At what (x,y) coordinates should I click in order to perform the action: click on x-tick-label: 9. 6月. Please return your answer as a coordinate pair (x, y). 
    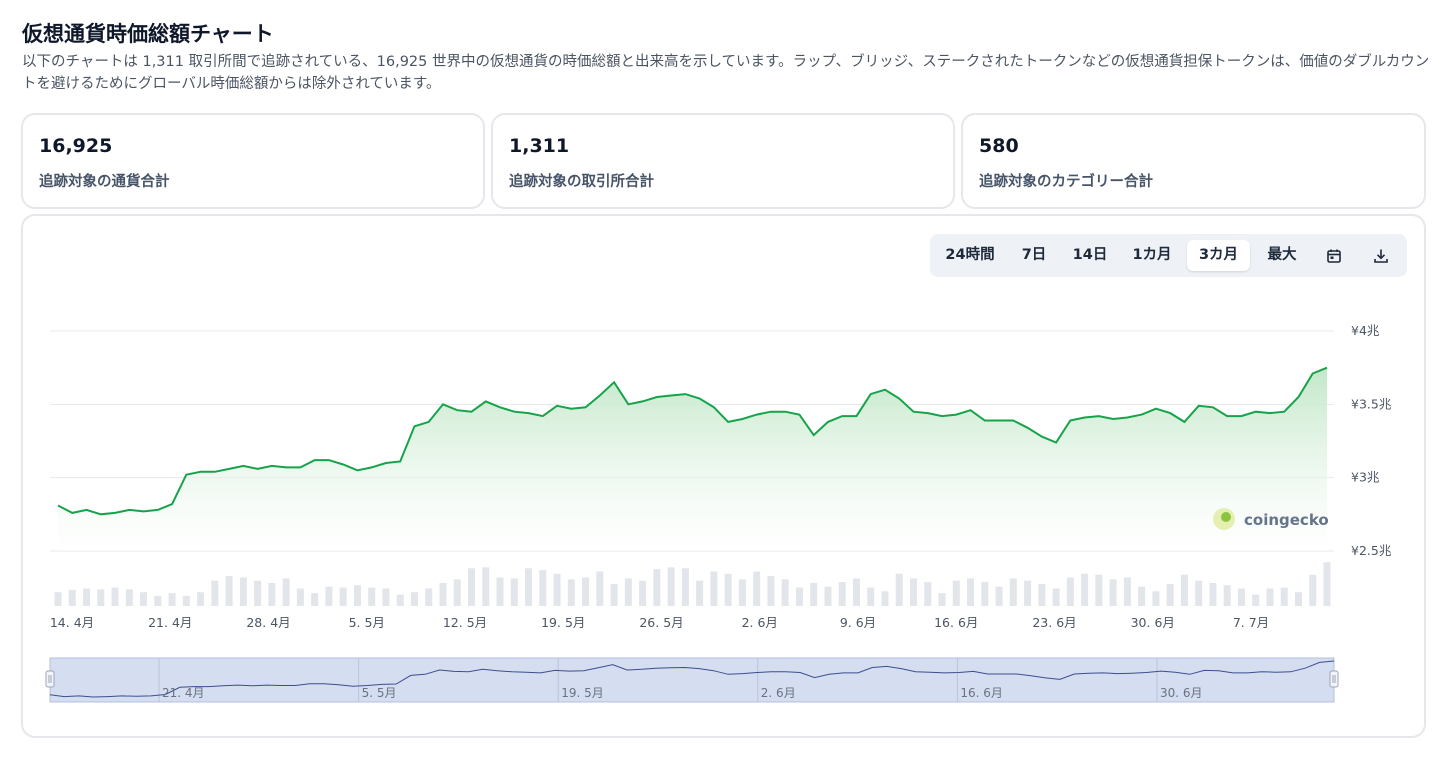
    Looking at the image, I should click on (858, 622).